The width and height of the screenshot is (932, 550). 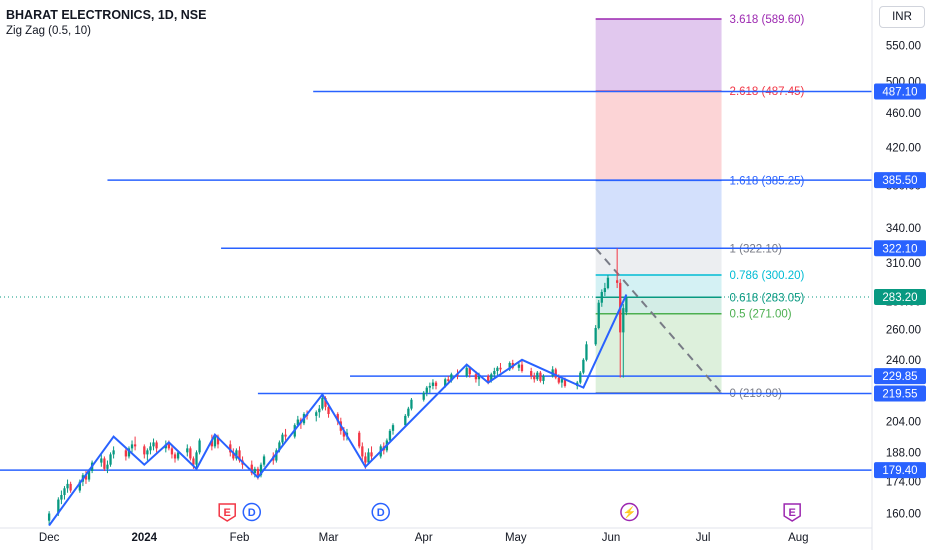 I want to click on price-axis-tick: 260.00, so click(x=903, y=330).